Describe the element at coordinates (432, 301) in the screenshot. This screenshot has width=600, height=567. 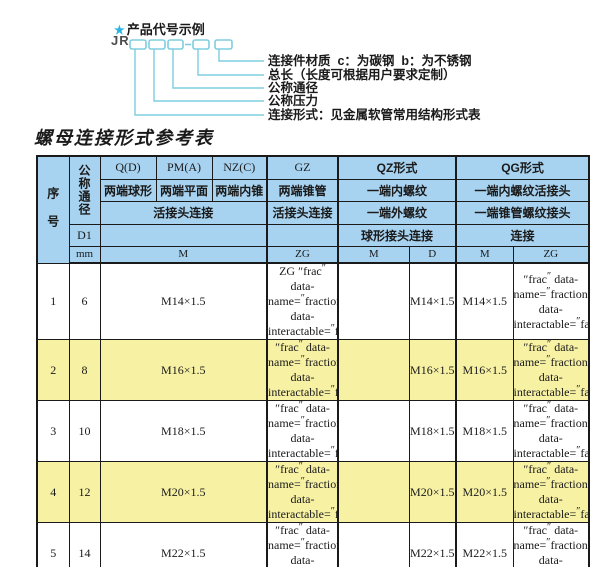
I see `cell-qz-d: M14×1.5` at that location.